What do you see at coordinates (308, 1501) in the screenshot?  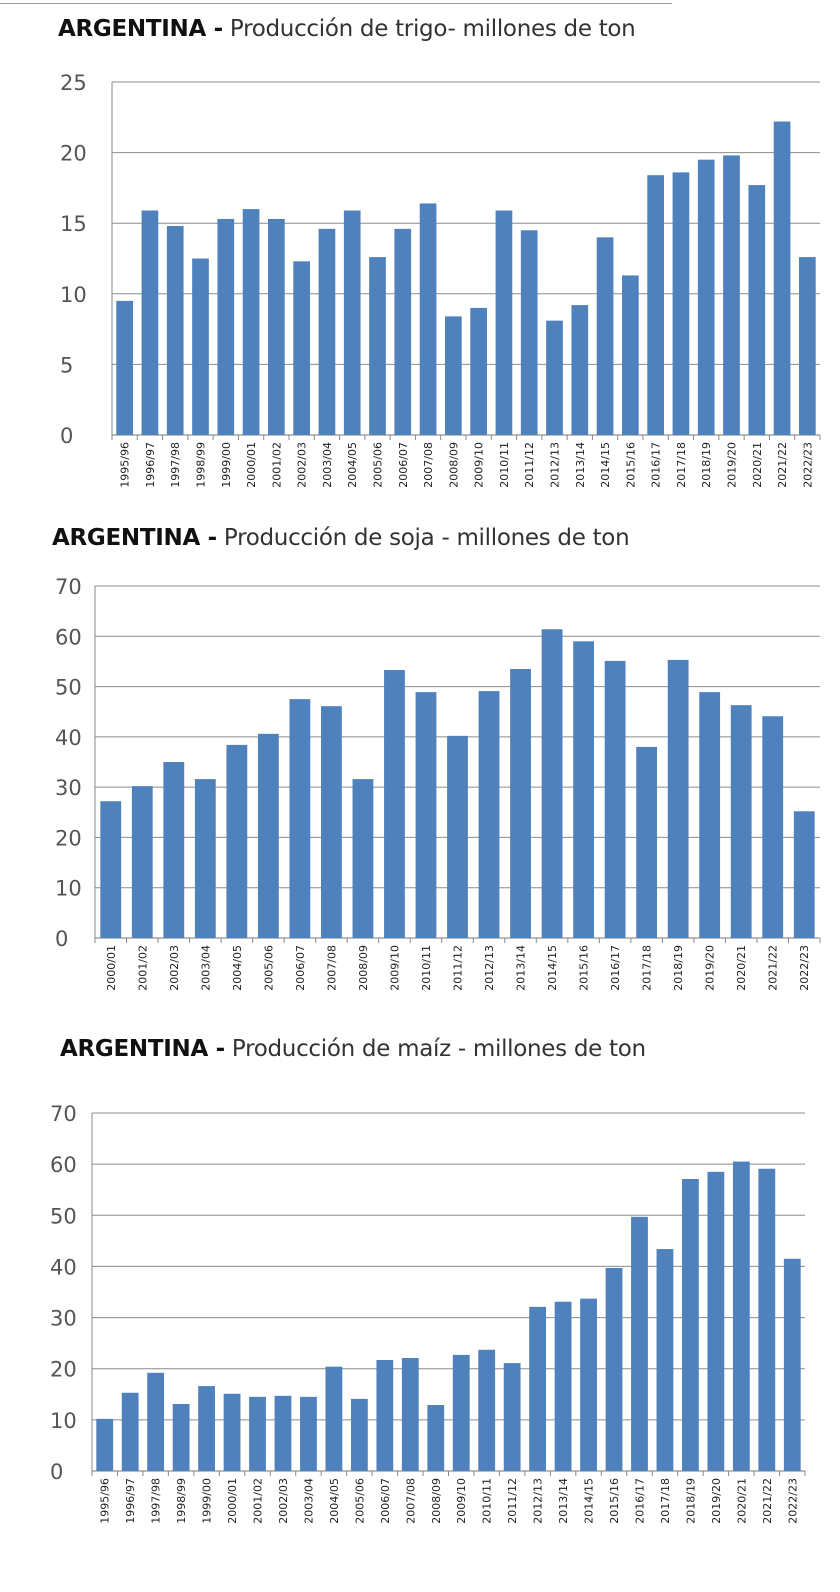 I see `x-tick-label: 2003/04` at bounding box center [308, 1501].